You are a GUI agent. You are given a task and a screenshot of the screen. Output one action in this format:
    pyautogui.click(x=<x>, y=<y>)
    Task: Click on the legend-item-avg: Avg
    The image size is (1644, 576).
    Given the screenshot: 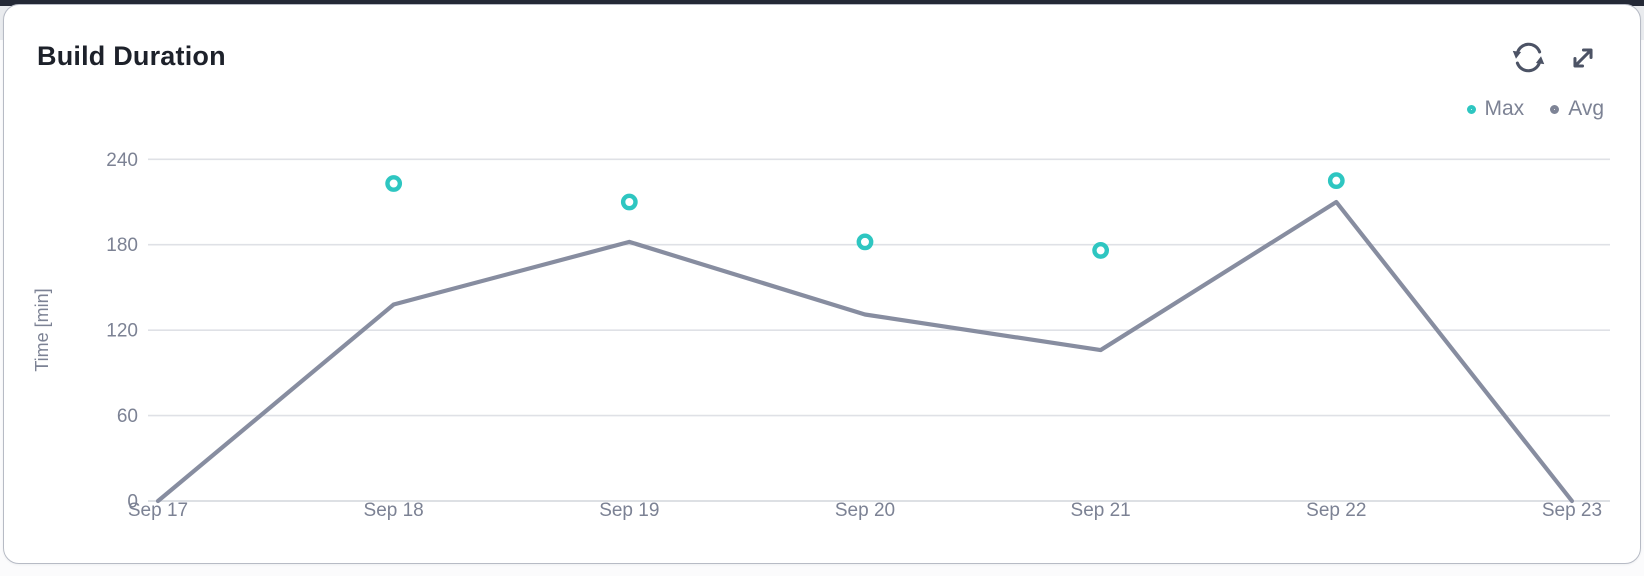 What is the action you would take?
    pyautogui.click(x=1577, y=109)
    